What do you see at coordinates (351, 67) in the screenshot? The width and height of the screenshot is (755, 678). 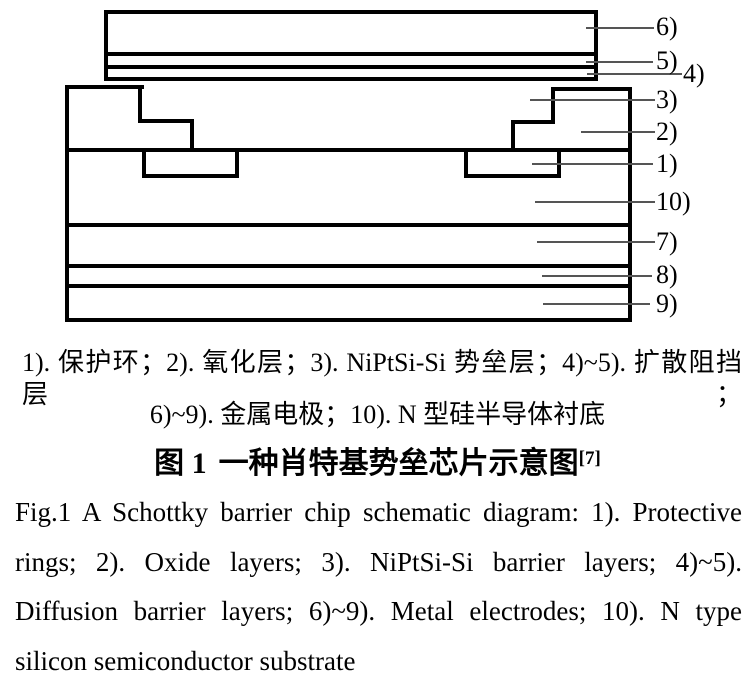 I see `layer5-layer4-divider-line` at bounding box center [351, 67].